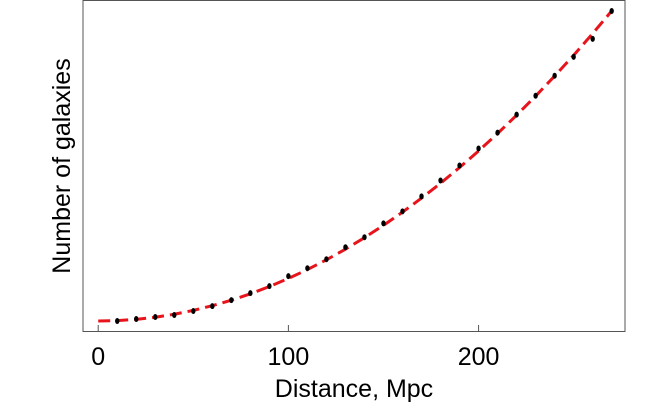 This screenshot has width=665, height=411. Describe the element at coordinates (62, 165) in the screenshot. I see `y-axis-label: Number of galaxies` at that location.